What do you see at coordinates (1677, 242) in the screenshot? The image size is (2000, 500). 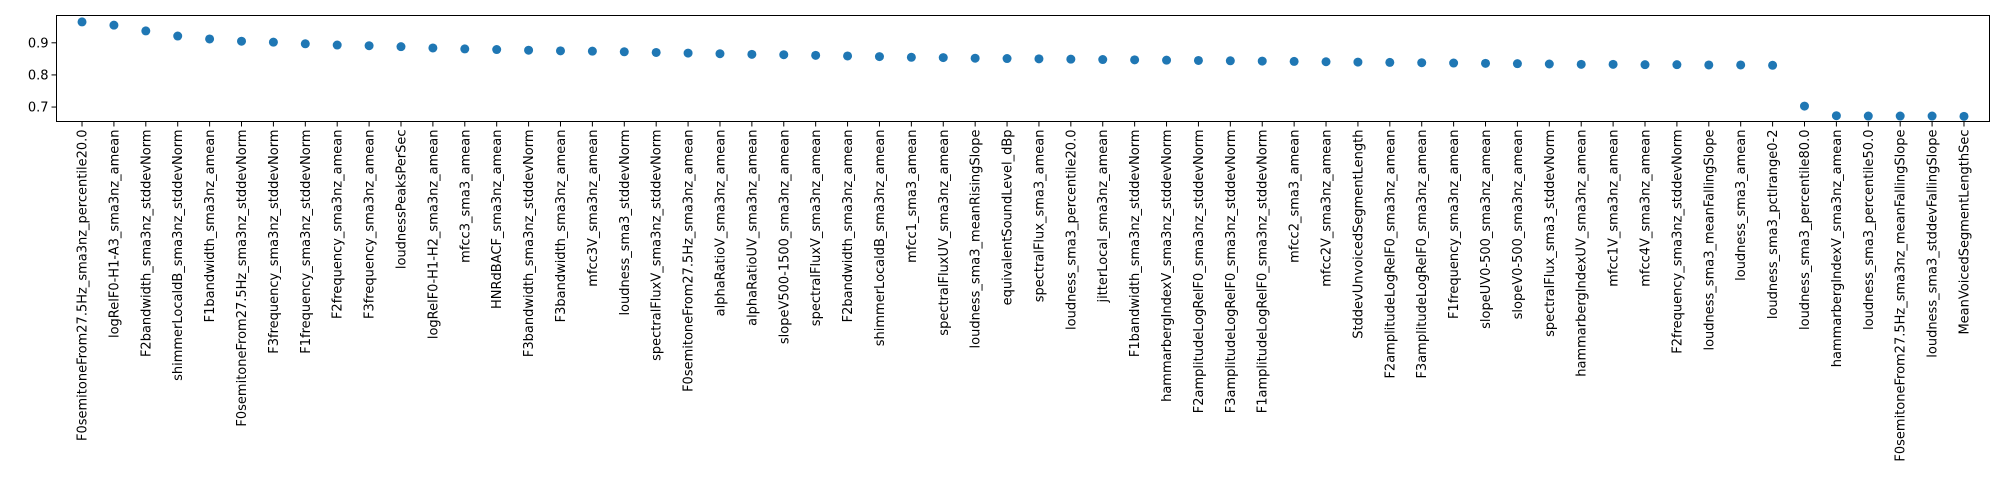 I see `x-tick-label: F2frequency_sma3nz_stddevNorm` at bounding box center [1677, 242].